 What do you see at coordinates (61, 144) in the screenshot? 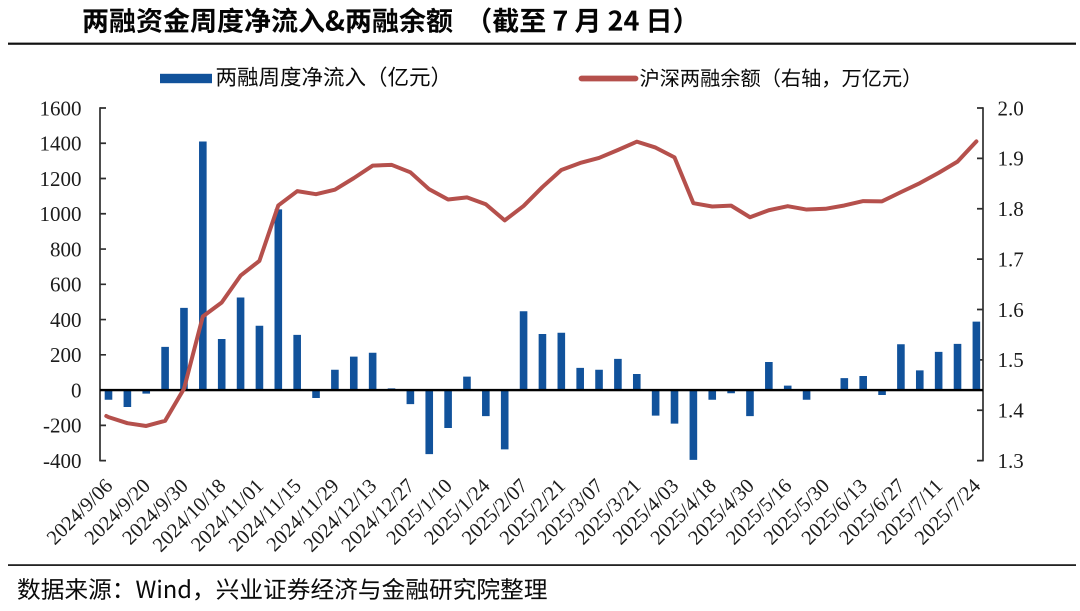
I see `svg-text: 1400` at bounding box center [61, 144].